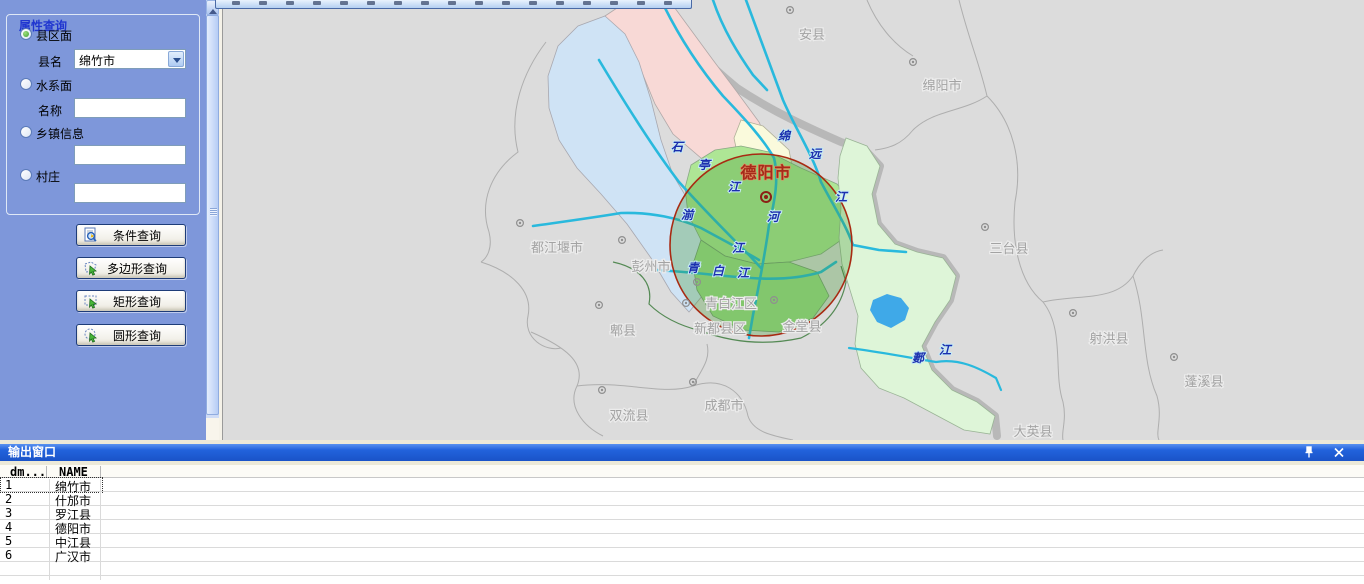 The width and height of the screenshot is (1364, 584). I want to click on condition-query-label: 条件查询, so click(136, 235).